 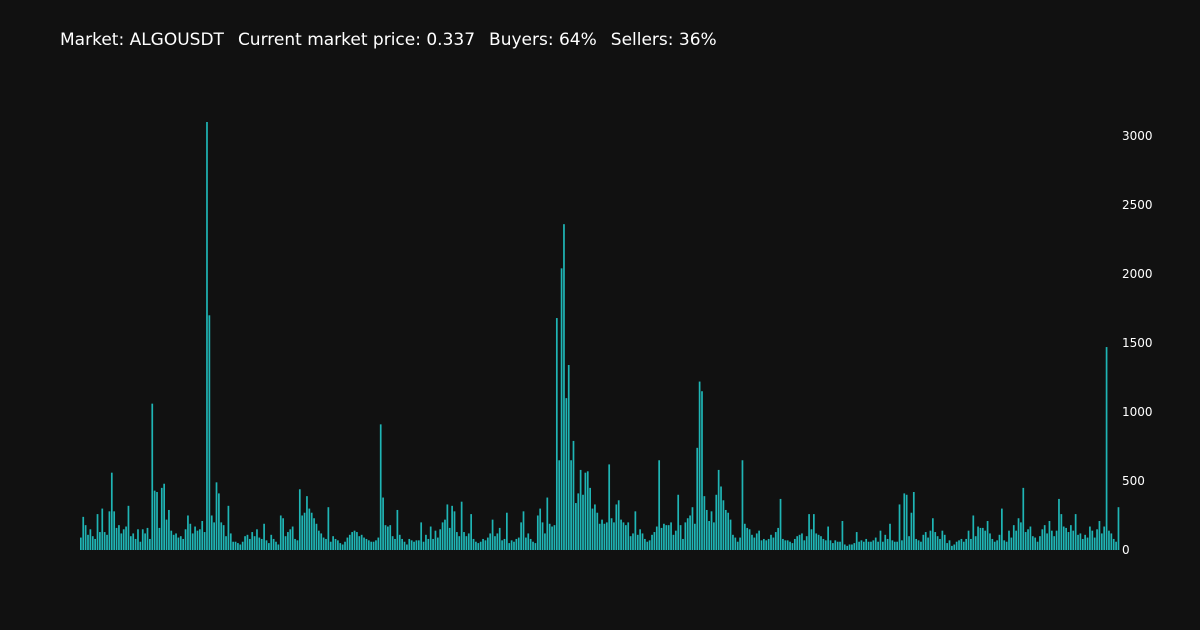 I want to click on sellers-label: Sellers: 36%, so click(x=663, y=40).